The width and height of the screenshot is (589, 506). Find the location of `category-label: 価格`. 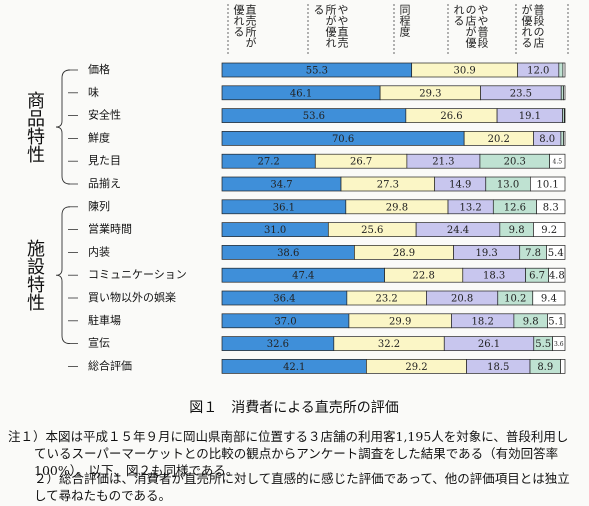

category-label: 価格 is located at coordinates (99, 69).